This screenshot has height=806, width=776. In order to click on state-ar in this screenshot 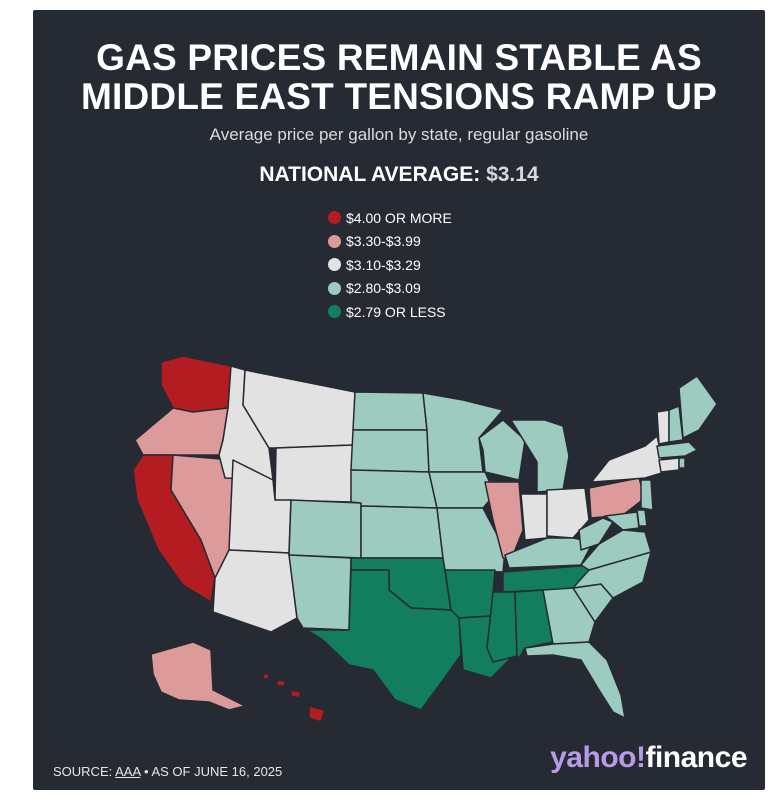, I will do `click(470, 594)`.